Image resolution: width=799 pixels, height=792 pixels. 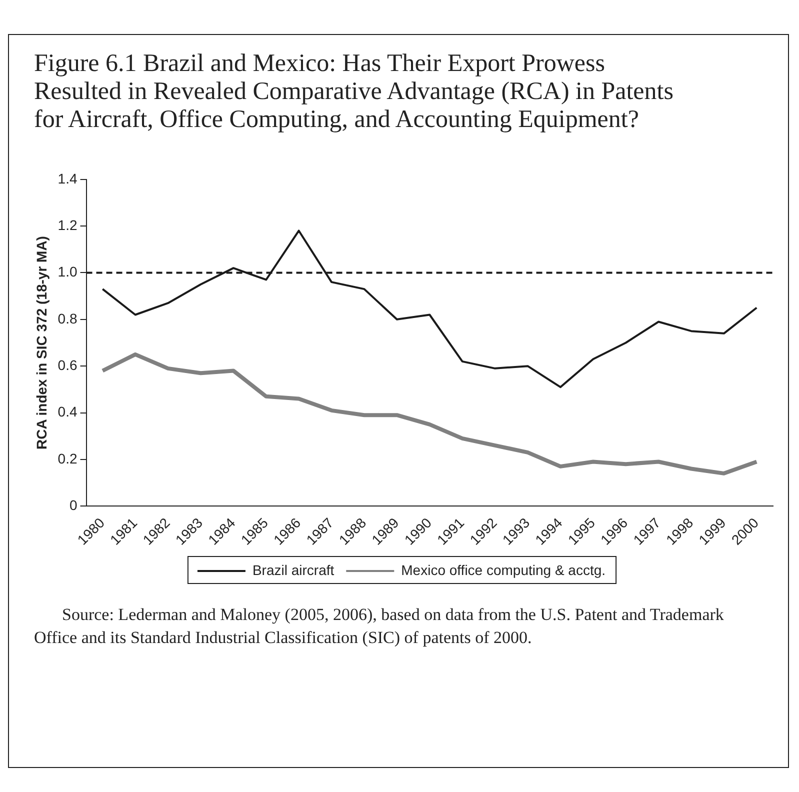 What do you see at coordinates (68, 364) in the screenshot?
I see `y-tick-label: 0.6` at bounding box center [68, 364].